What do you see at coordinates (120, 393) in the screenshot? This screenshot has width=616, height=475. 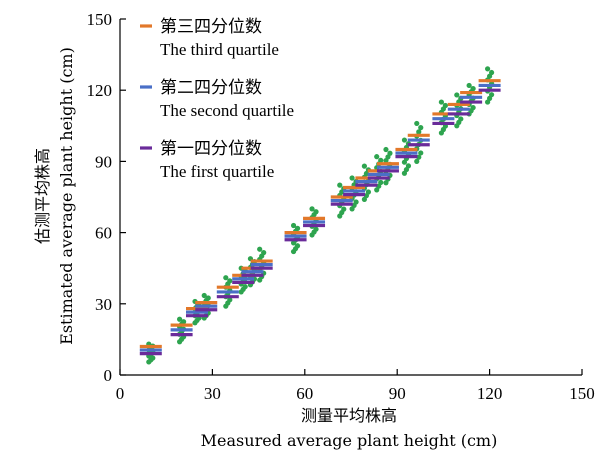 I see `x-tick-label: 0` at bounding box center [120, 393].